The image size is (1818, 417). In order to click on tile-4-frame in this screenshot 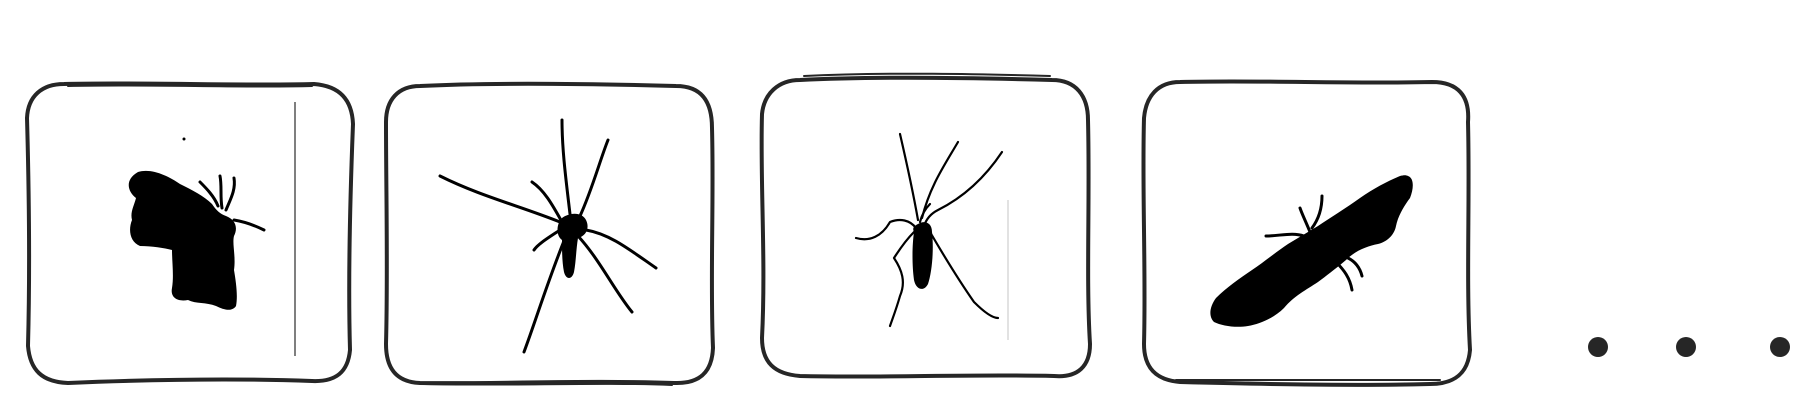, I will do `click(1306, 233)`.